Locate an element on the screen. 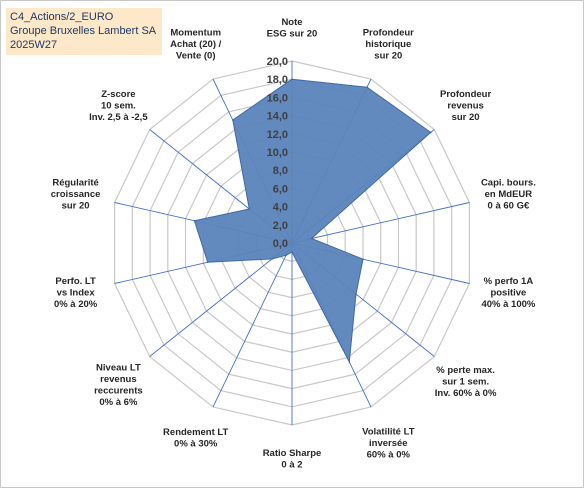  category-label: Perfo. LT vs Index 0% à 20% is located at coordinates (76, 293).